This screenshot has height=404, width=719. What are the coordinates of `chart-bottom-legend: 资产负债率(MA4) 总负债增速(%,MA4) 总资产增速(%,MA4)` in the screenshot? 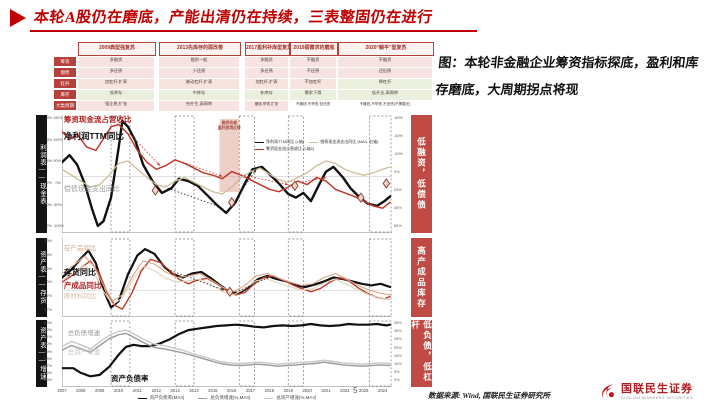 It's located at (227, 398).